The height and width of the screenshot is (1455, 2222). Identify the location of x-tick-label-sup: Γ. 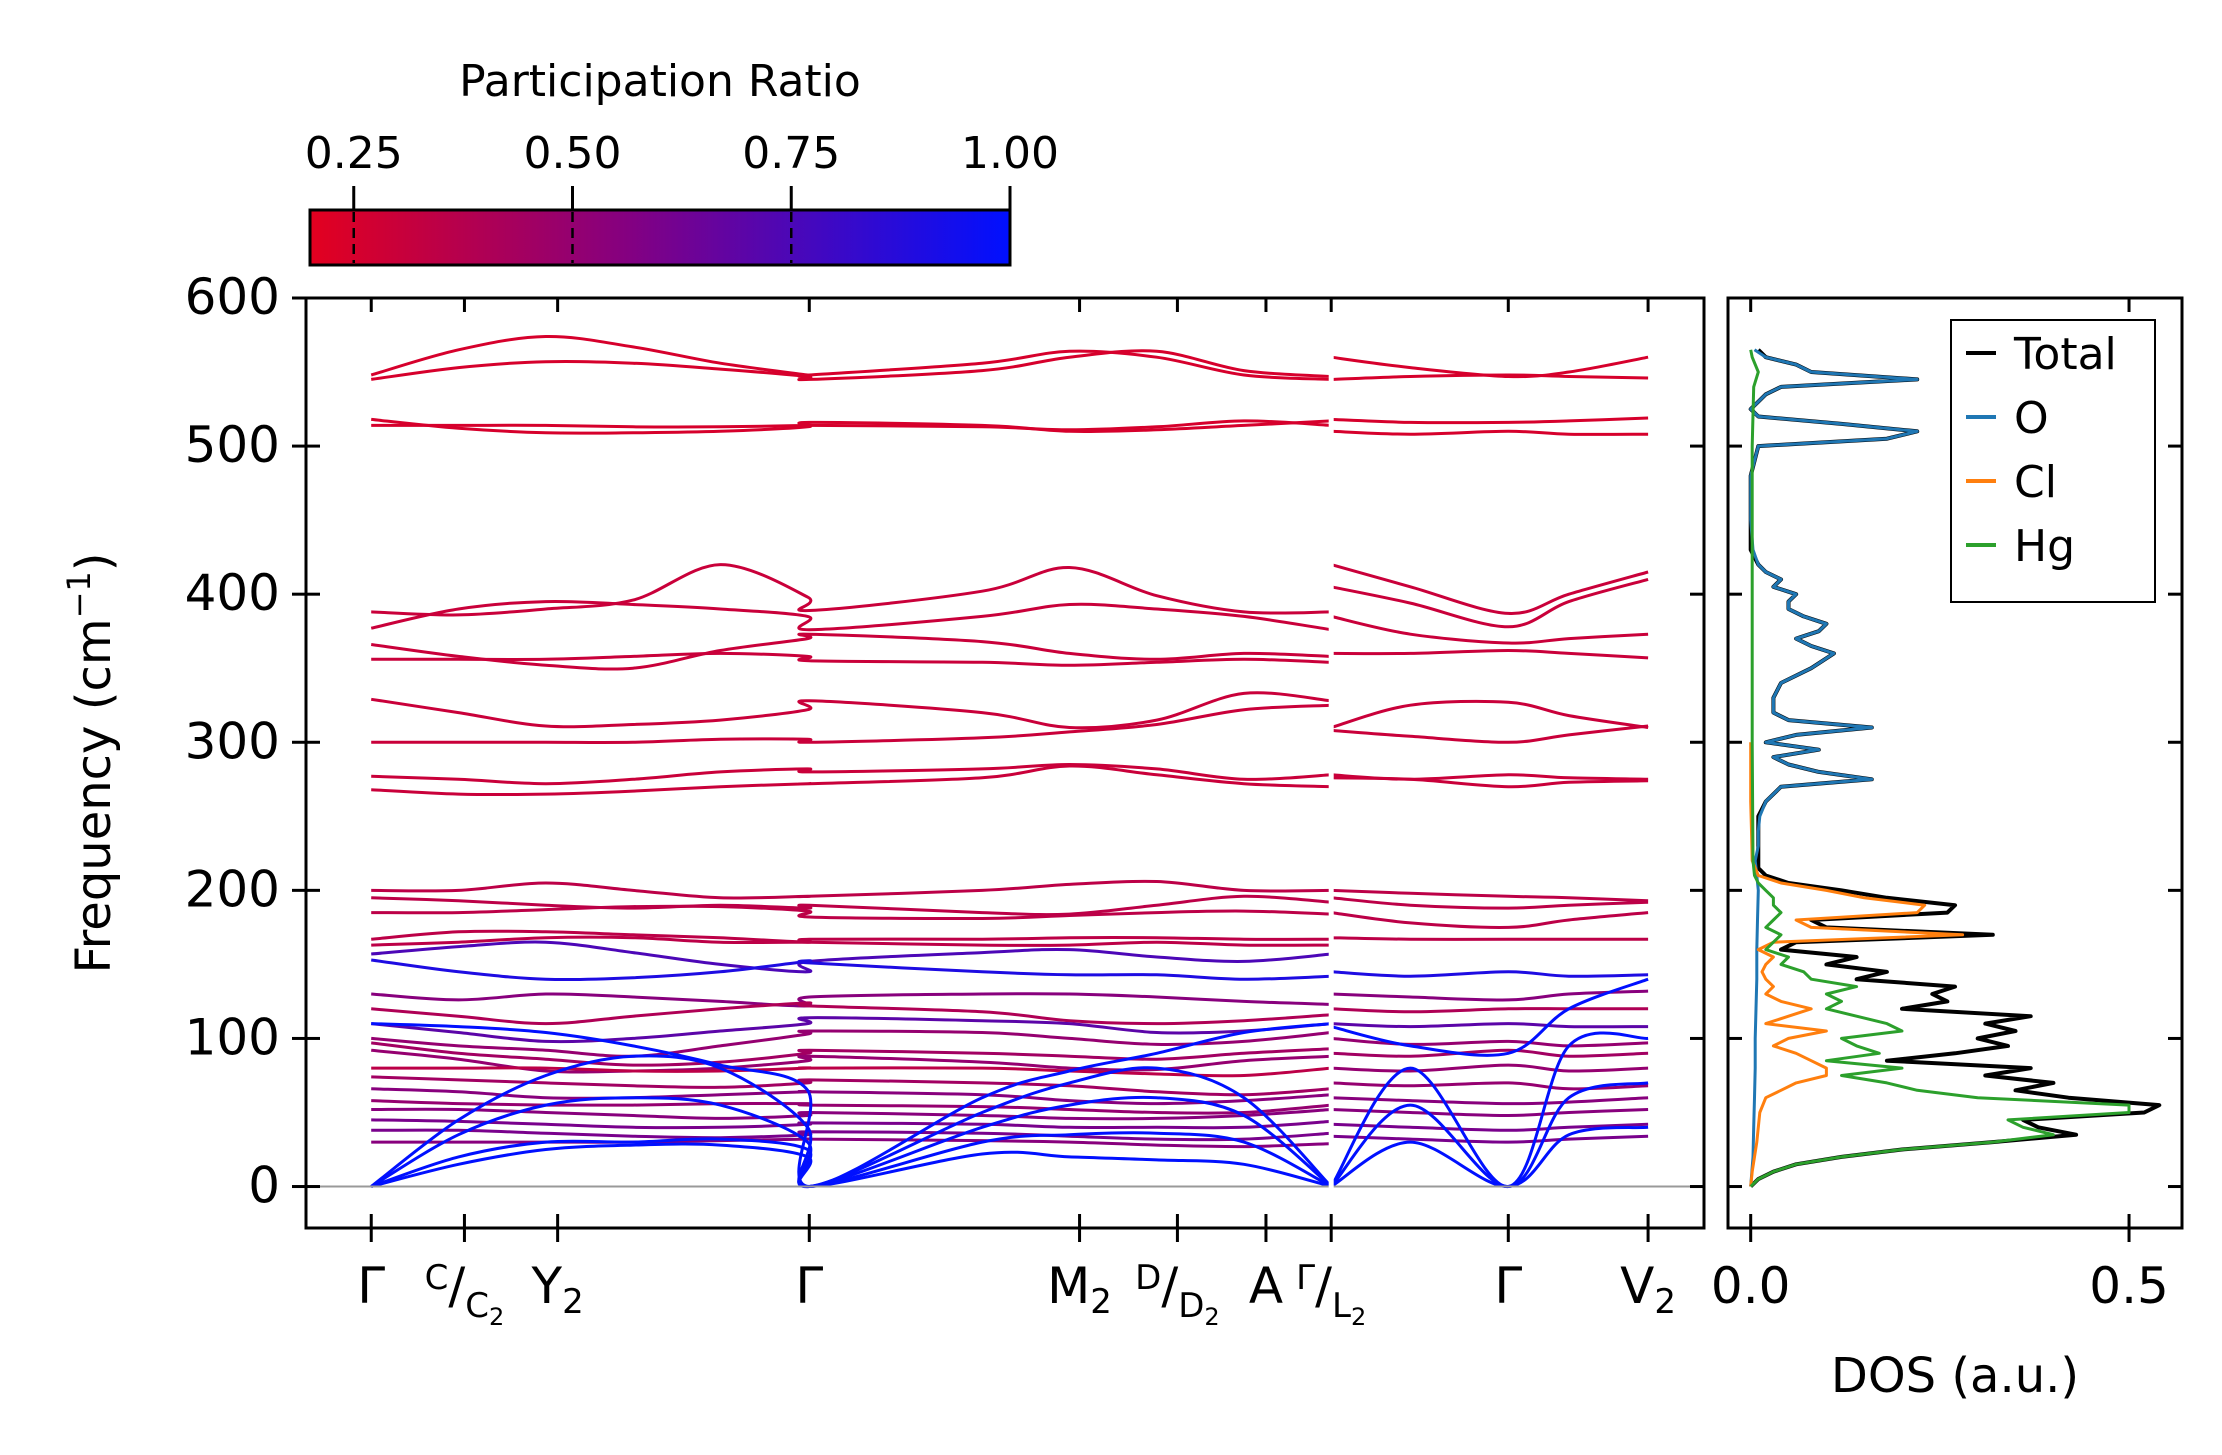
(1305, 1278).